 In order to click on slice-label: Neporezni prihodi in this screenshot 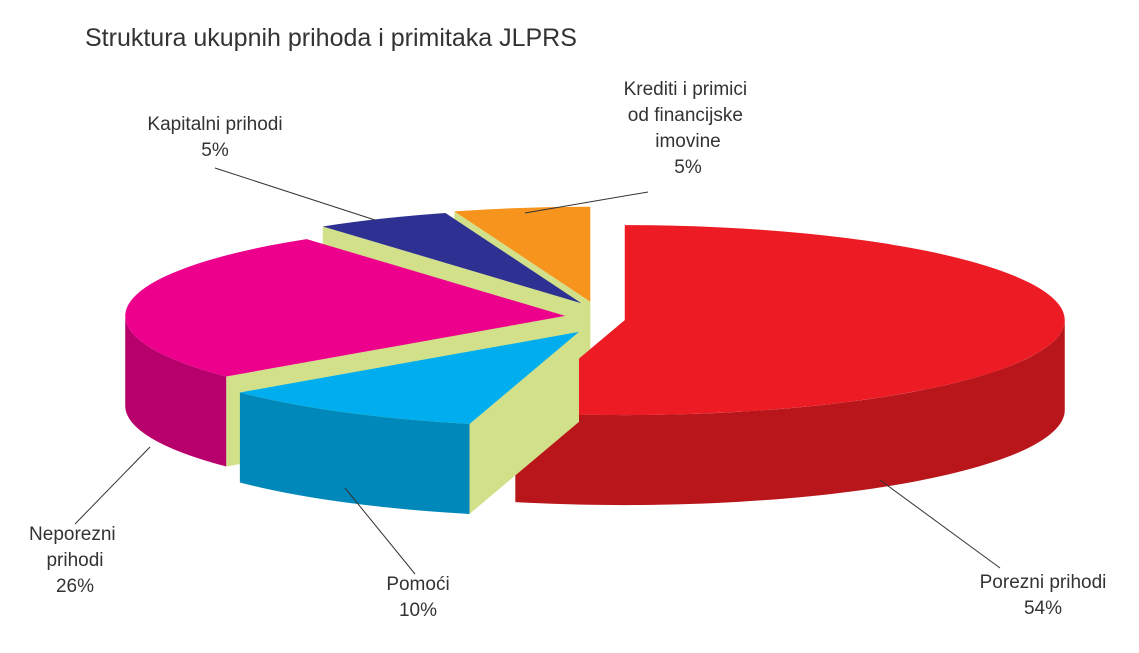, I will do `click(75, 547)`.